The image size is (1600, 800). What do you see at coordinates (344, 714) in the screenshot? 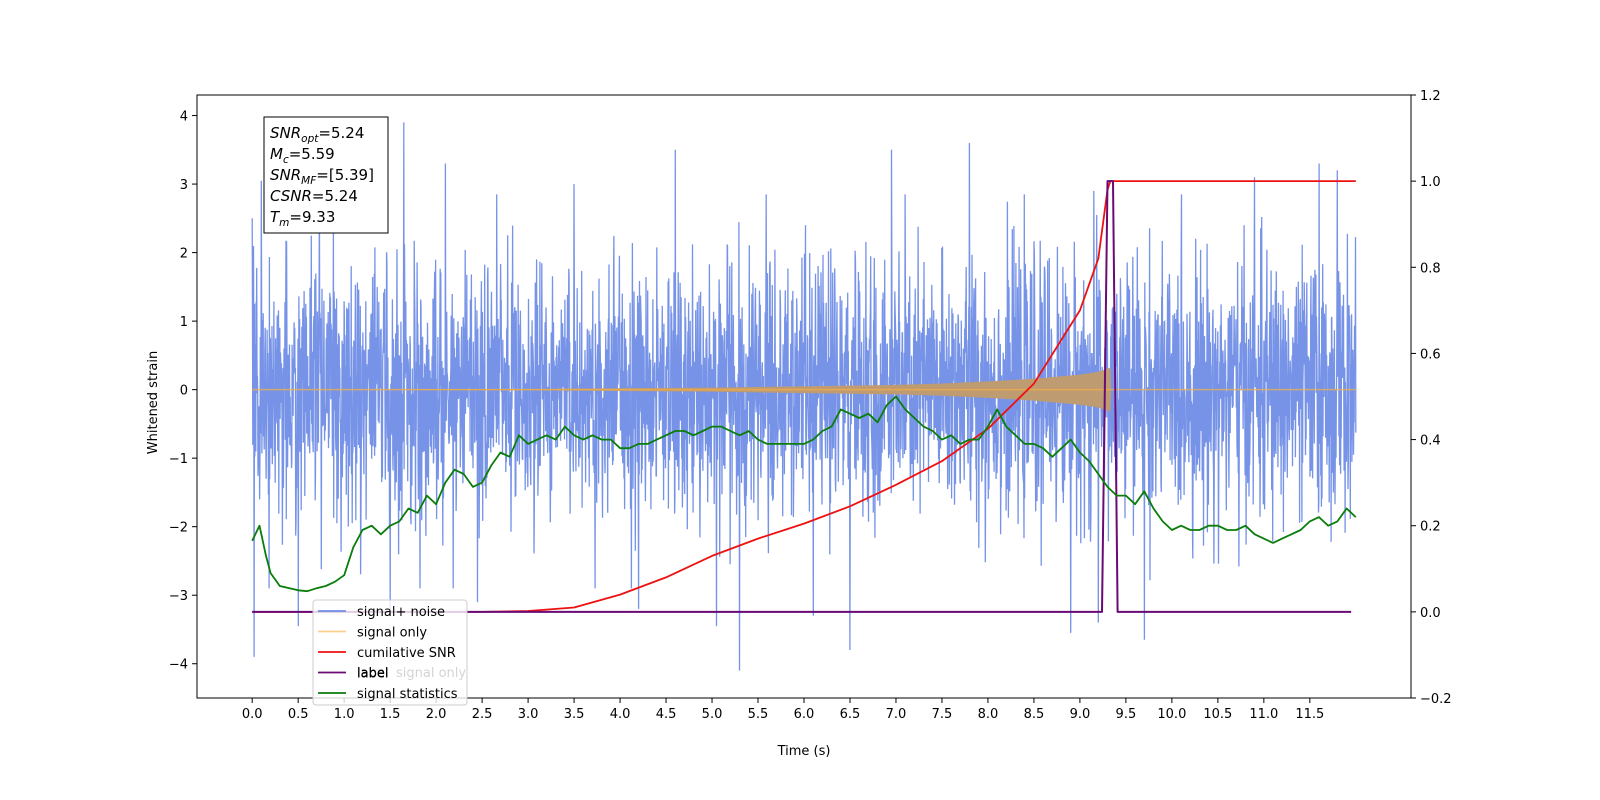
I see `x-tick-label: 1.0` at bounding box center [344, 714].